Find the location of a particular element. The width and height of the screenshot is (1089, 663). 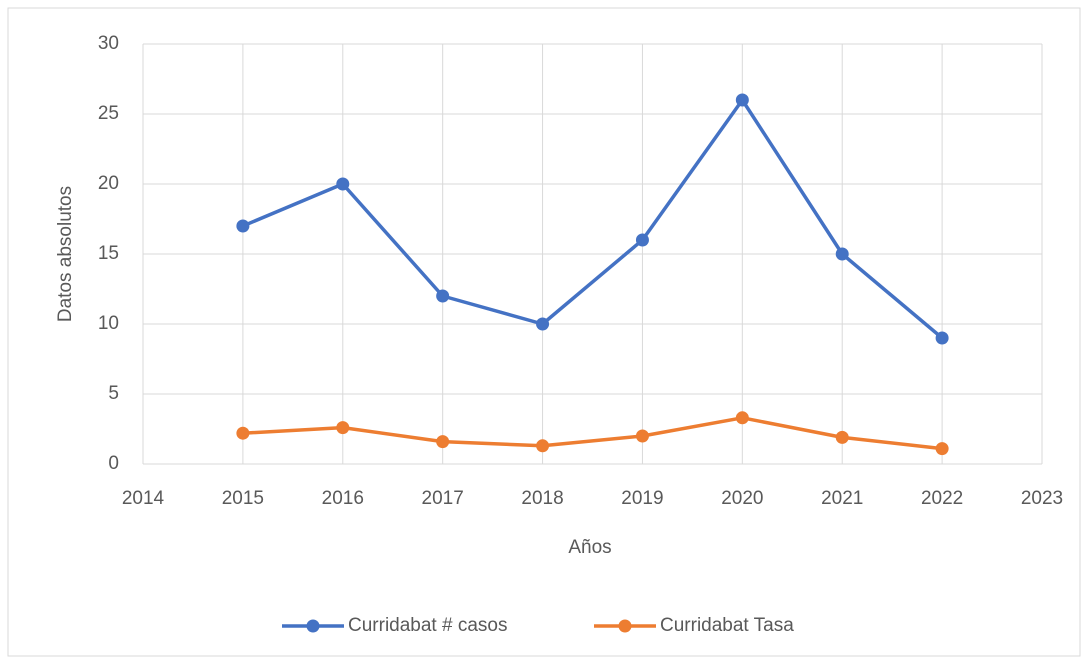

x-tick-label: 2018 is located at coordinates (542, 498).